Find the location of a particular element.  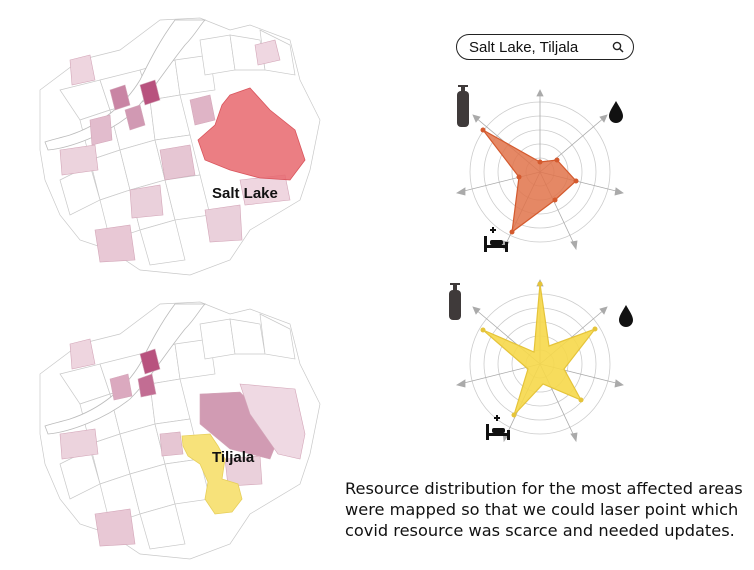

area-label: Salt Lake is located at coordinates (245, 193).